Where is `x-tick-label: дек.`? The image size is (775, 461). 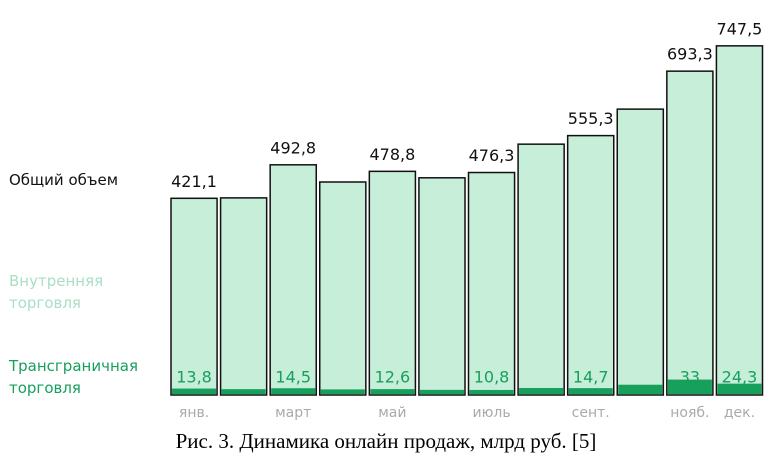 x-tick-label: дек. is located at coordinates (739, 413).